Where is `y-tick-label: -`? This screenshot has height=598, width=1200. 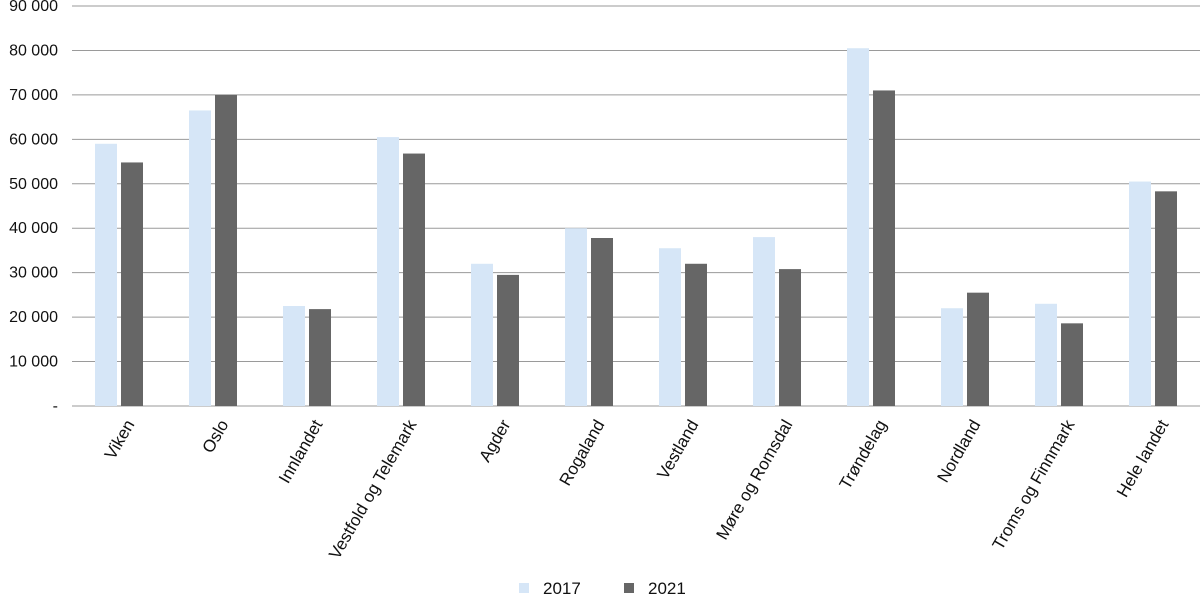
y-tick-label: - is located at coordinates (55, 406).